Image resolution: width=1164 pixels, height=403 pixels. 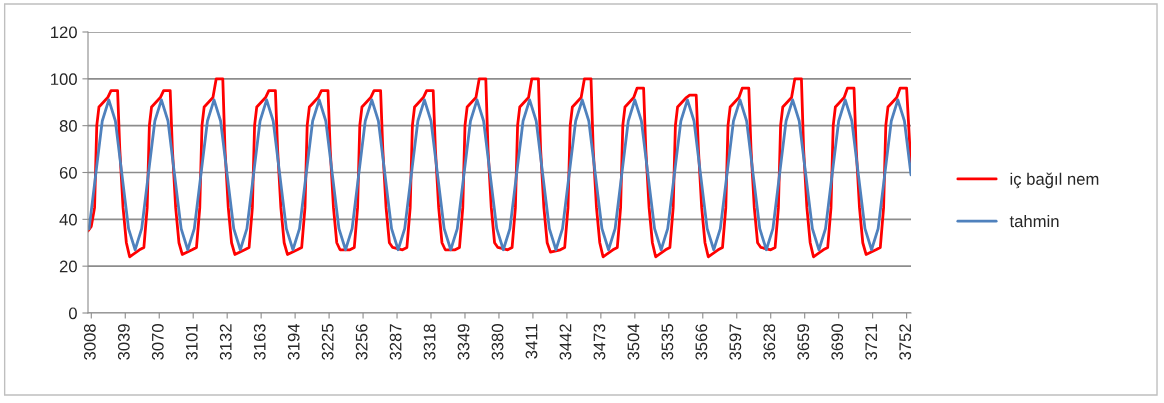 I want to click on x-tick-label: 3535, so click(x=667, y=342).